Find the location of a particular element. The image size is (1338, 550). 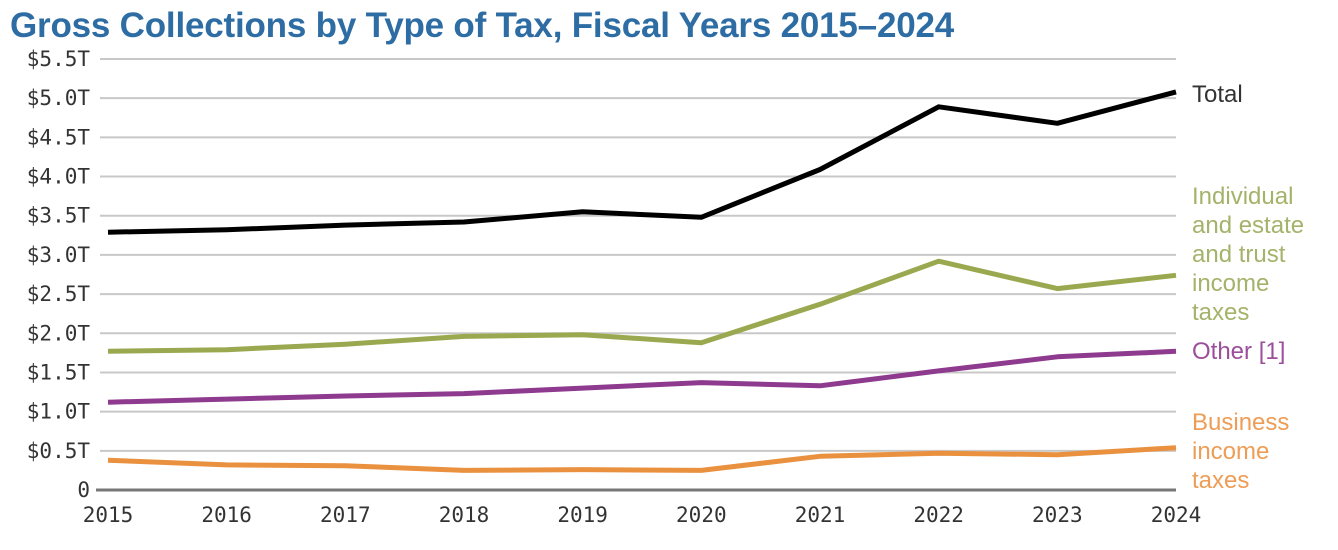

x-tick-label: 2021 is located at coordinates (820, 515).